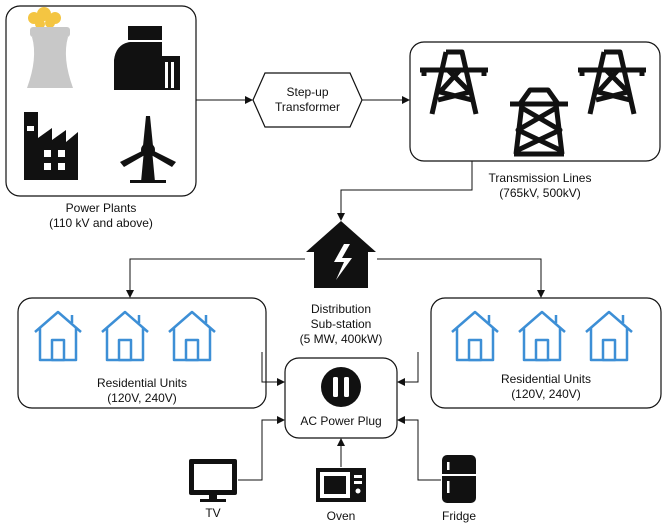 This screenshot has height=528, width=667. What do you see at coordinates (539, 122) in the screenshot?
I see `transmission-tower-middle-icon` at bounding box center [539, 122].